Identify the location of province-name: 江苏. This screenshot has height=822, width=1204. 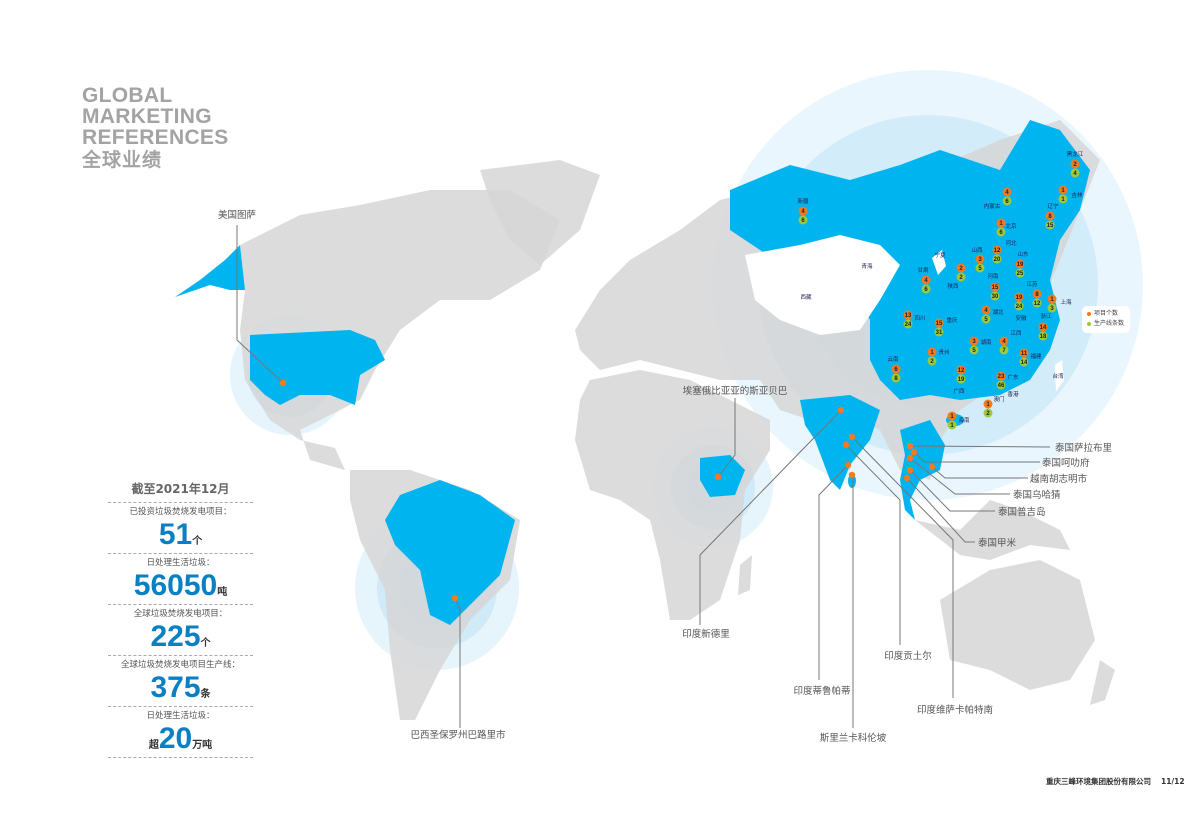
(1032, 284).